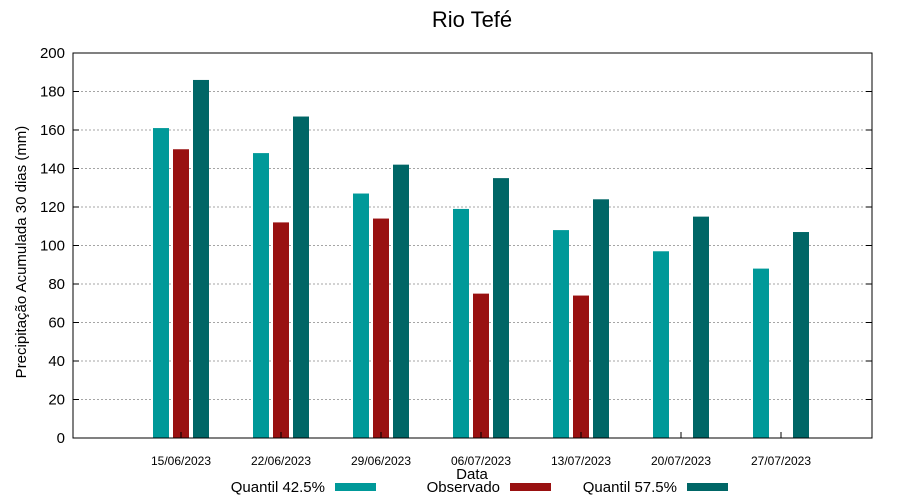  Describe the element at coordinates (181, 461) in the screenshot. I see `x-tick-label: 15/06/2023` at that location.